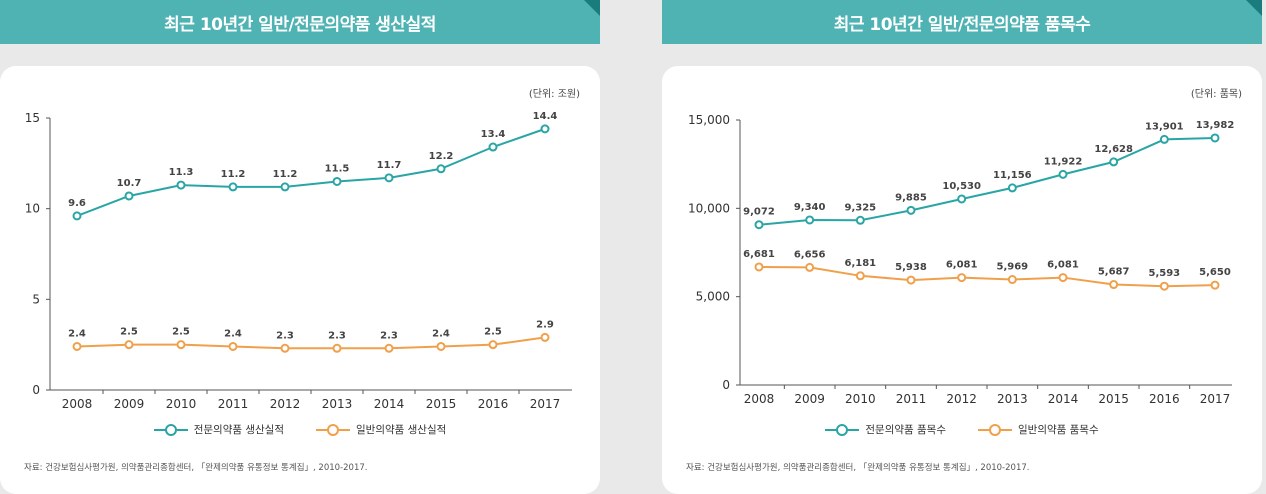  What do you see at coordinates (1013, 267) in the screenshot?
I see `data-label: 5,969` at bounding box center [1013, 267].